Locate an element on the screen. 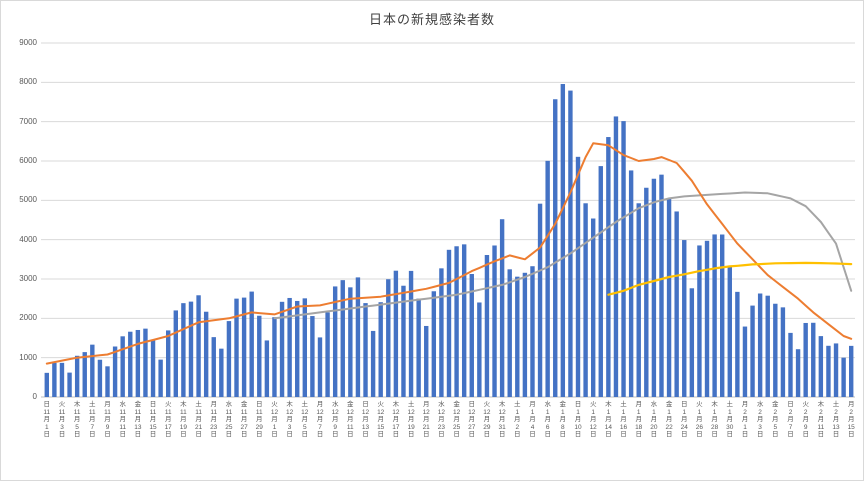  x-axis-tick-label: 金 1 月 22 日 is located at coordinates (669, 420).